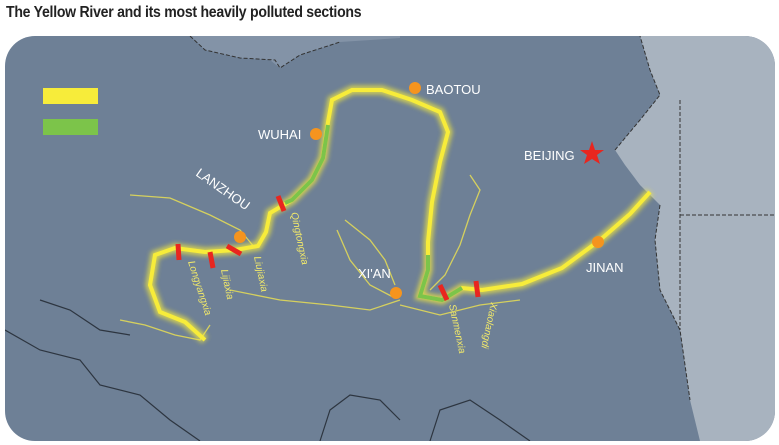 The height and width of the screenshot is (445, 779). I want to click on legend-swatch-river, so click(70, 96).